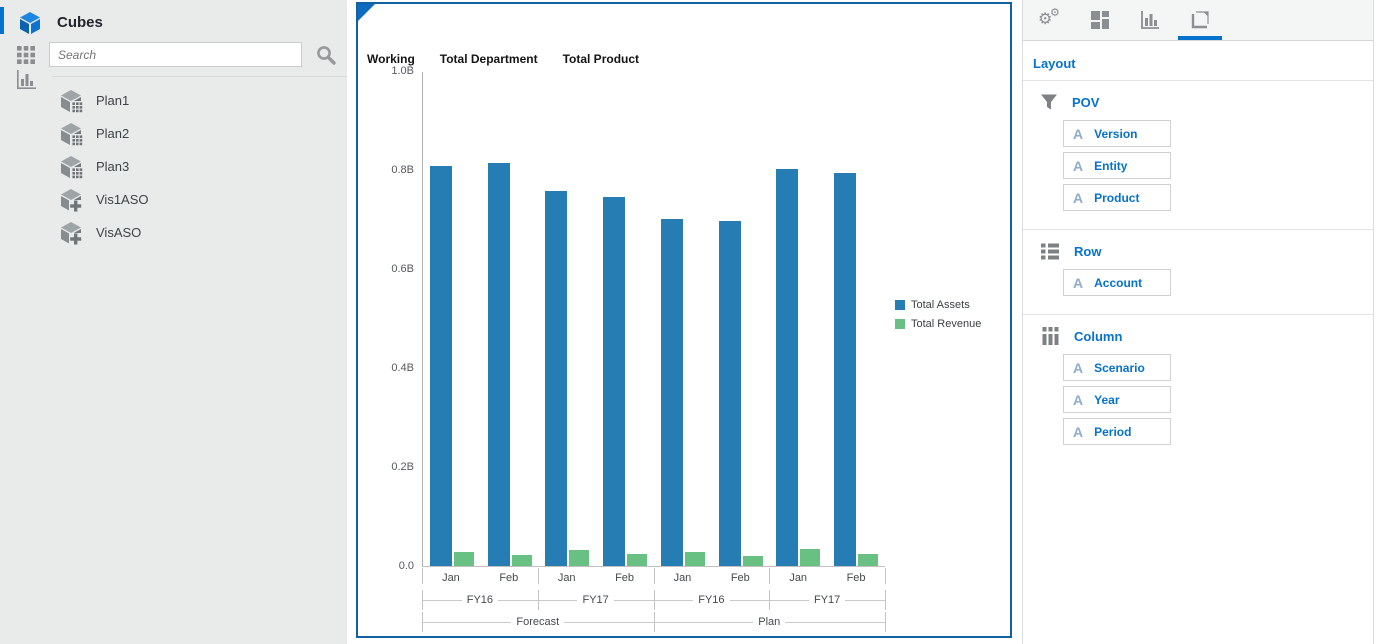 The width and height of the screenshot is (1377, 644). I want to click on section-header: POV, so click(1198, 102).